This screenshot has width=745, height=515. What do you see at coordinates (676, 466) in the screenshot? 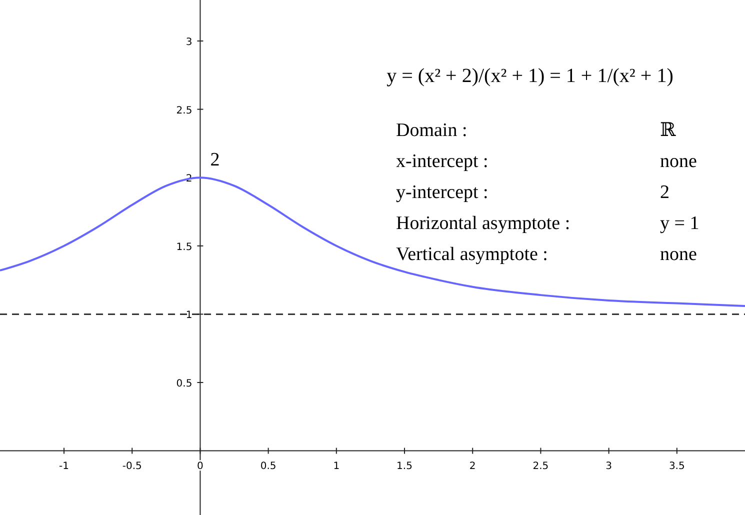
I see `x-tick-label: 3.5` at bounding box center [676, 466].